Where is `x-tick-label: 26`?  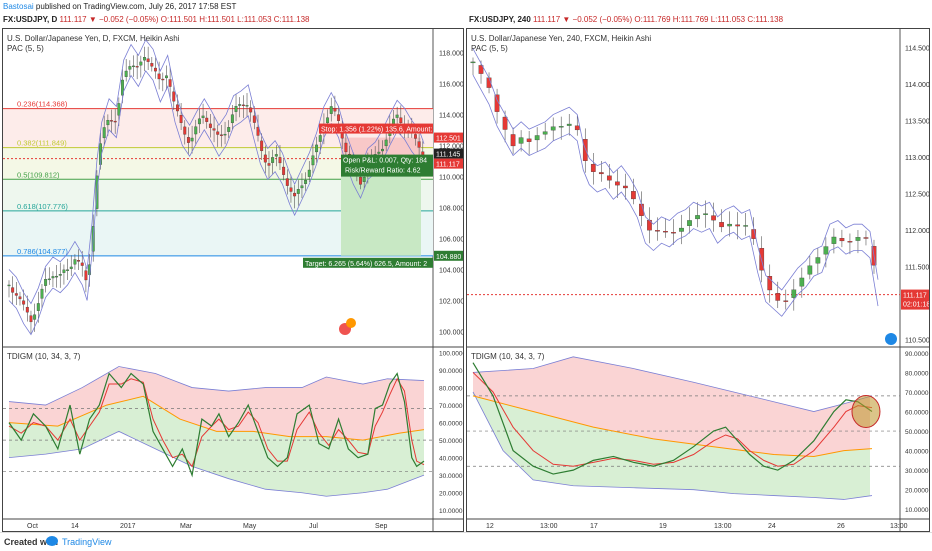
x-tick-label: 26 is located at coordinates (841, 526).